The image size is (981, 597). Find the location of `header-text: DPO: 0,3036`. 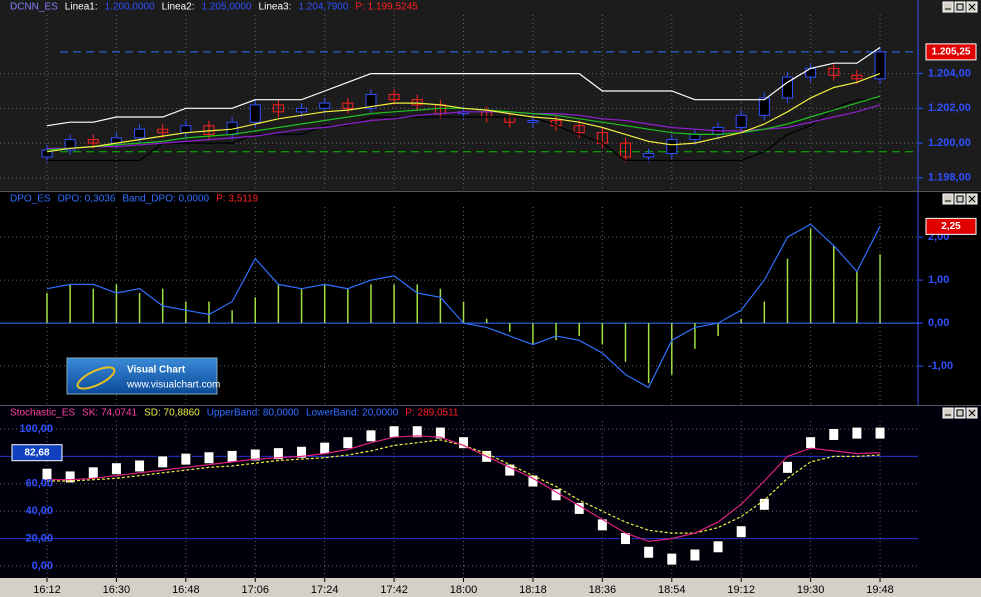

header-text: DPO: 0,3036 is located at coordinates (87, 199).